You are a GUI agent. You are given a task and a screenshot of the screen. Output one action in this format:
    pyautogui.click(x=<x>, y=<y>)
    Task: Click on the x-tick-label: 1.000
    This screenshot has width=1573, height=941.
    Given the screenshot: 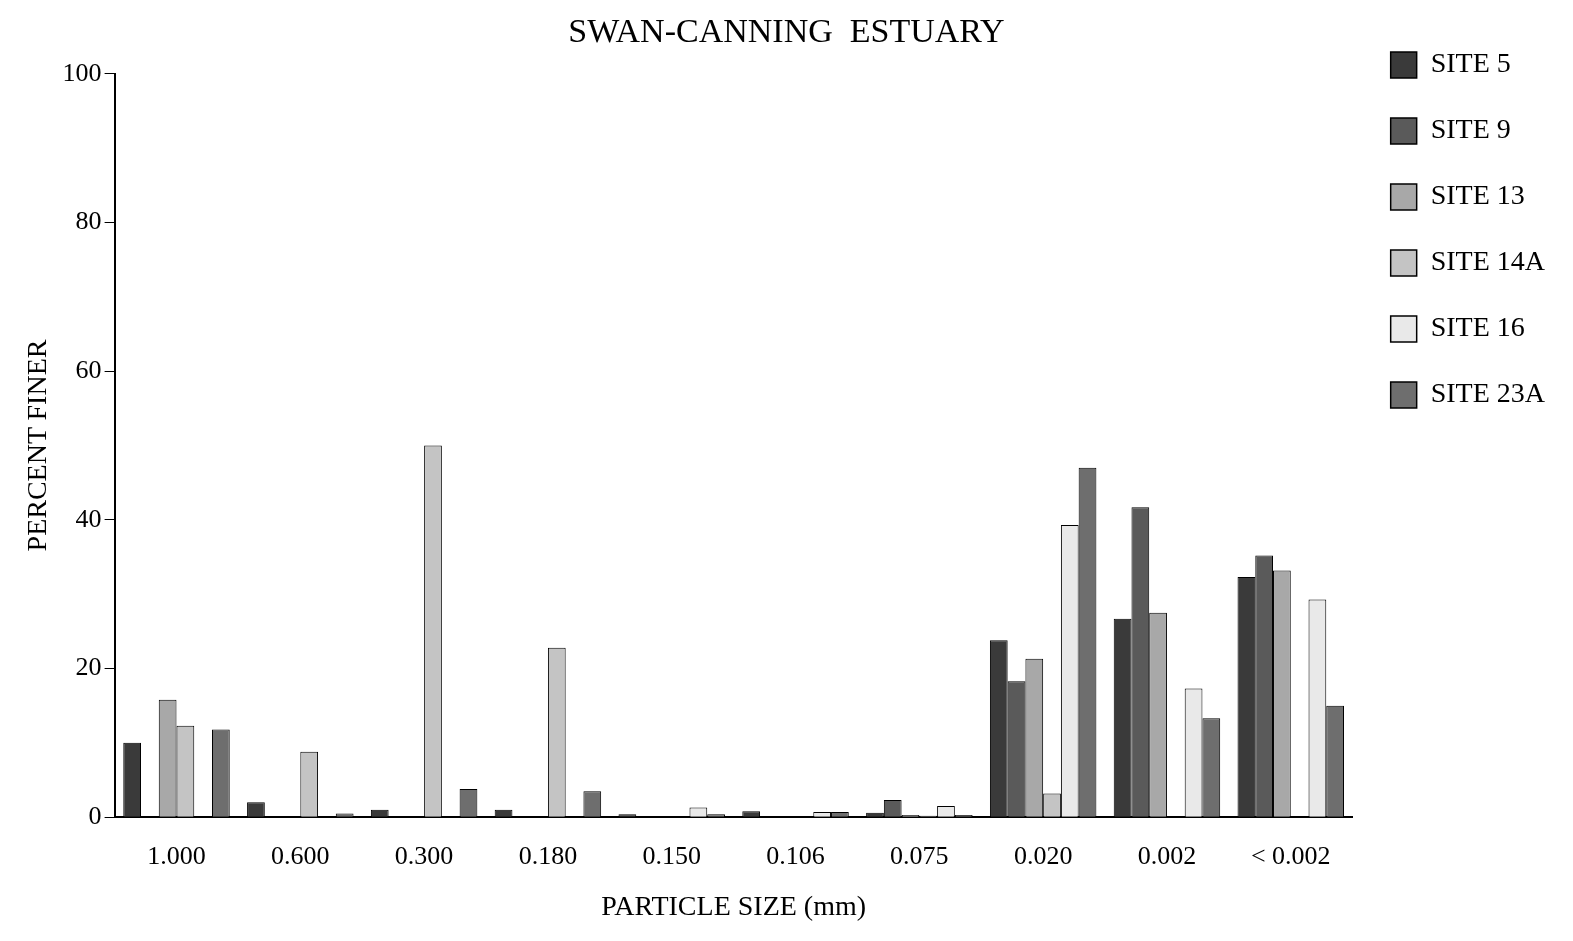 What is the action you would take?
    pyautogui.click(x=176, y=855)
    